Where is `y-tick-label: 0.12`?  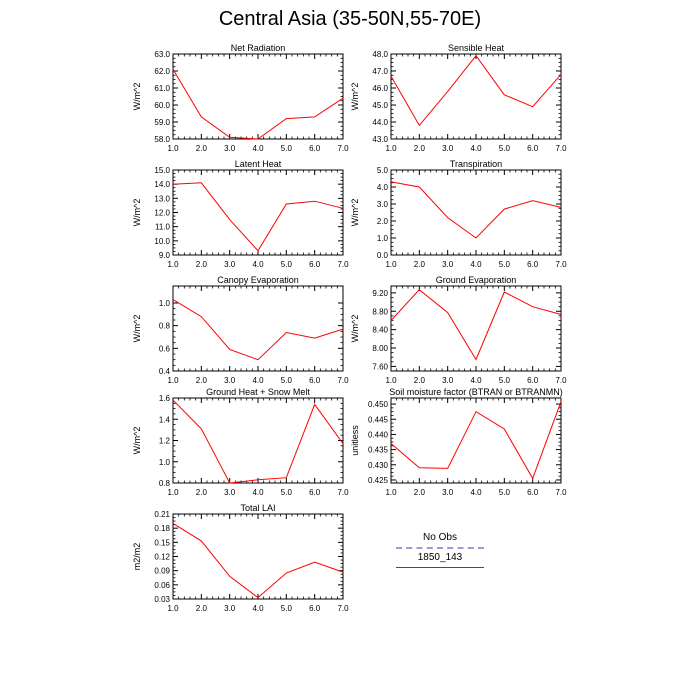
y-tick-label: 0.12 is located at coordinates (162, 557).